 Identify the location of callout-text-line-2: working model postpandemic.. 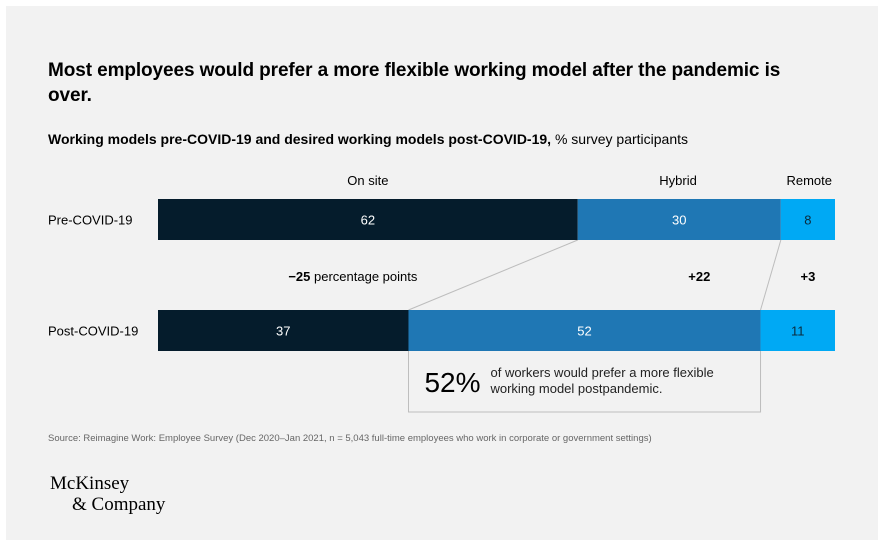
(575, 388).